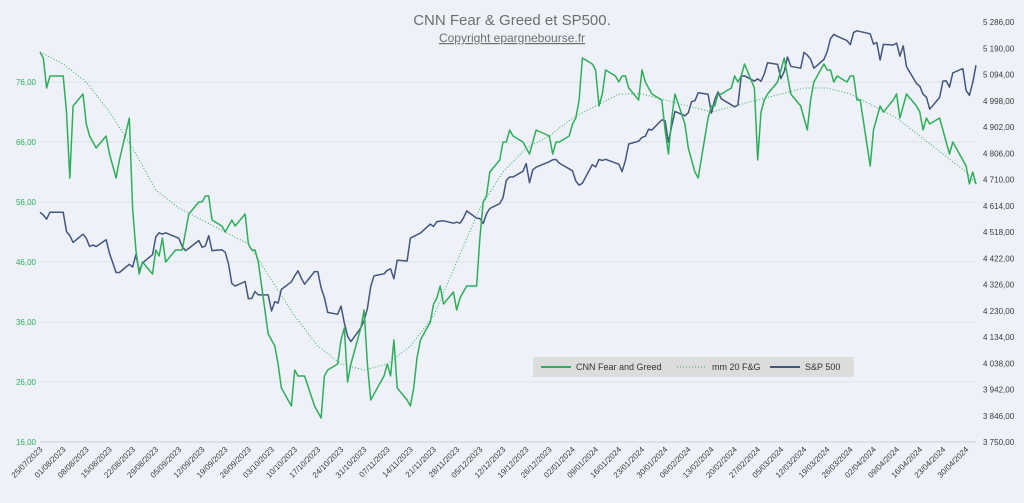 The height and width of the screenshot is (503, 1024). Describe the element at coordinates (619, 367) in the screenshot. I see `legend-label-fear-greed: CNN Fear and Greed` at that location.